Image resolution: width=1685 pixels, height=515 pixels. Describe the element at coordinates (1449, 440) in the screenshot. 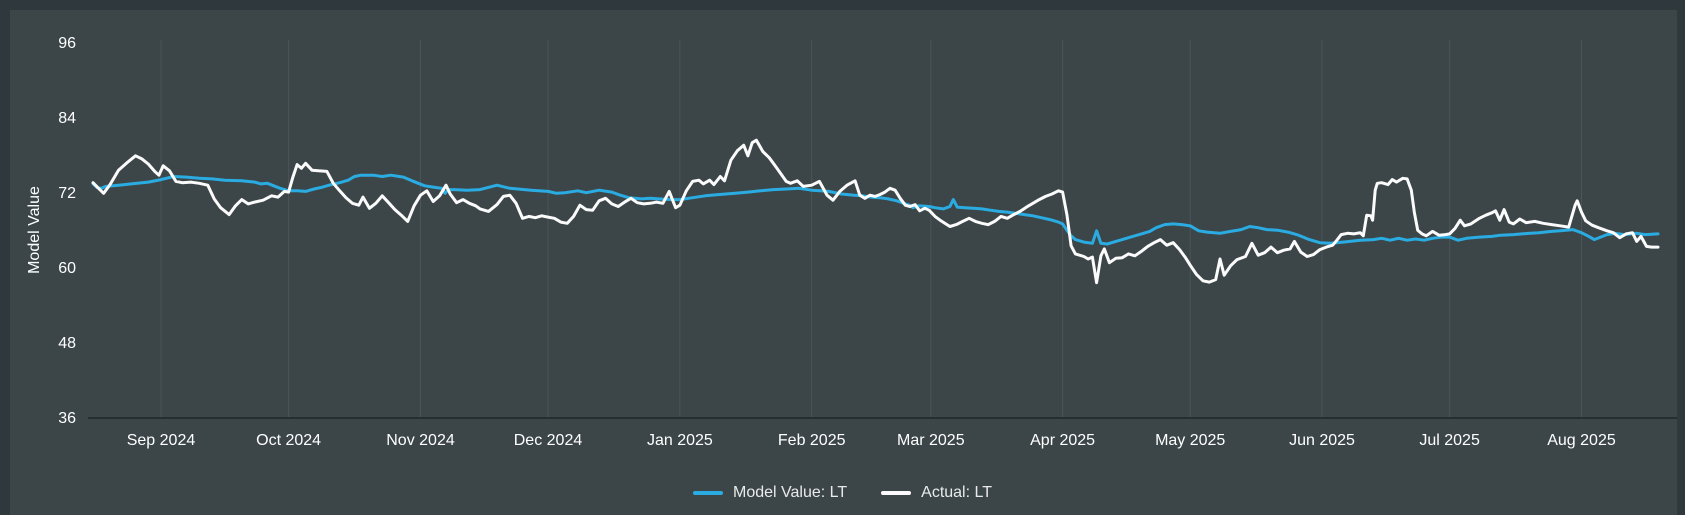

I see `x-tick-label: Jul 2025` at that location.